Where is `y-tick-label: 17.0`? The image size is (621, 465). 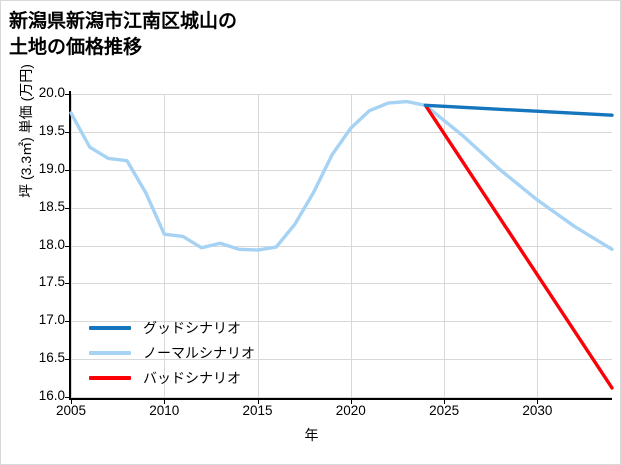
y-tick-label: 17.0 is located at coordinates (51, 320).